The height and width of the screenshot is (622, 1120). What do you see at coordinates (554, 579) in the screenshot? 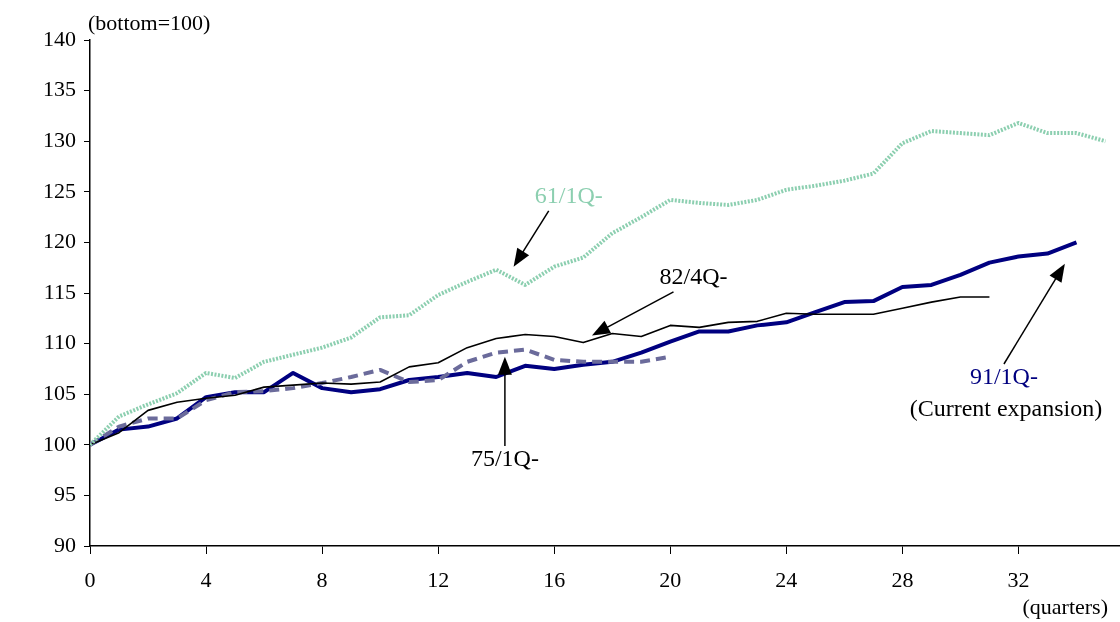
I see `x-tick-label: 16` at bounding box center [554, 579].